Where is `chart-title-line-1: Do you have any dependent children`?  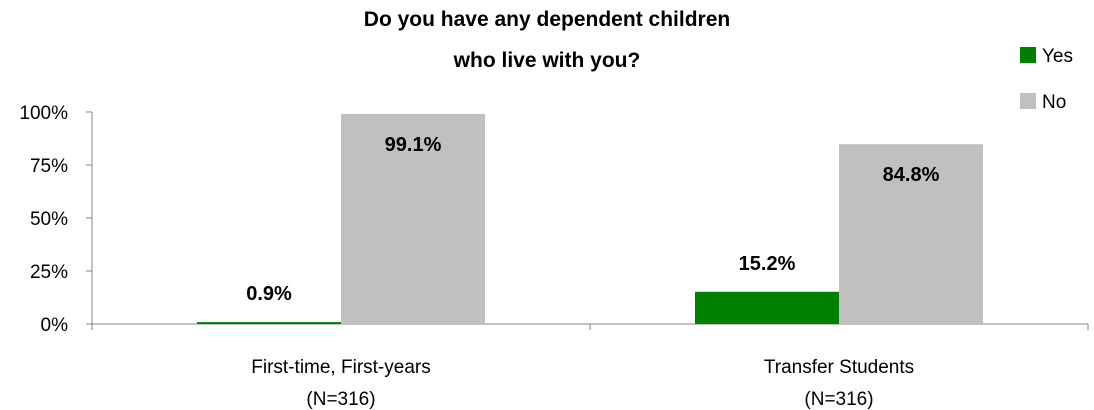 chart-title-line-1: Do you have any dependent children is located at coordinates (547, 19).